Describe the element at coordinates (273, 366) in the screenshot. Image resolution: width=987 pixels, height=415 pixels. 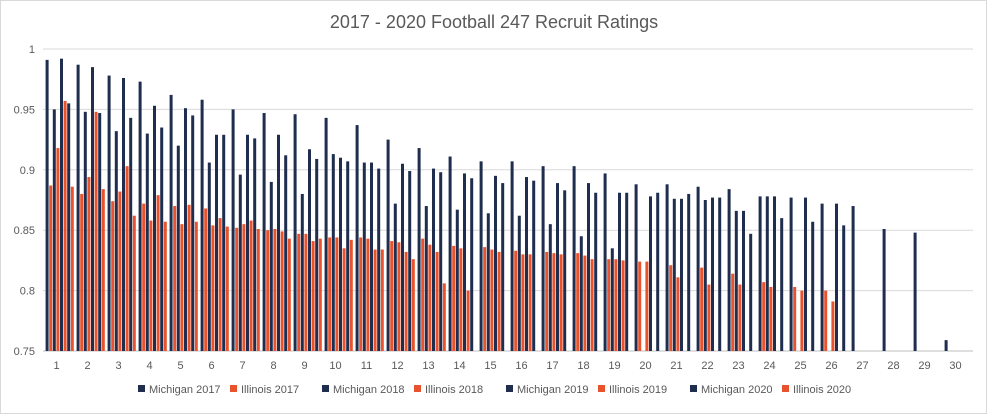
I see `x-tick-label: 8` at that location.